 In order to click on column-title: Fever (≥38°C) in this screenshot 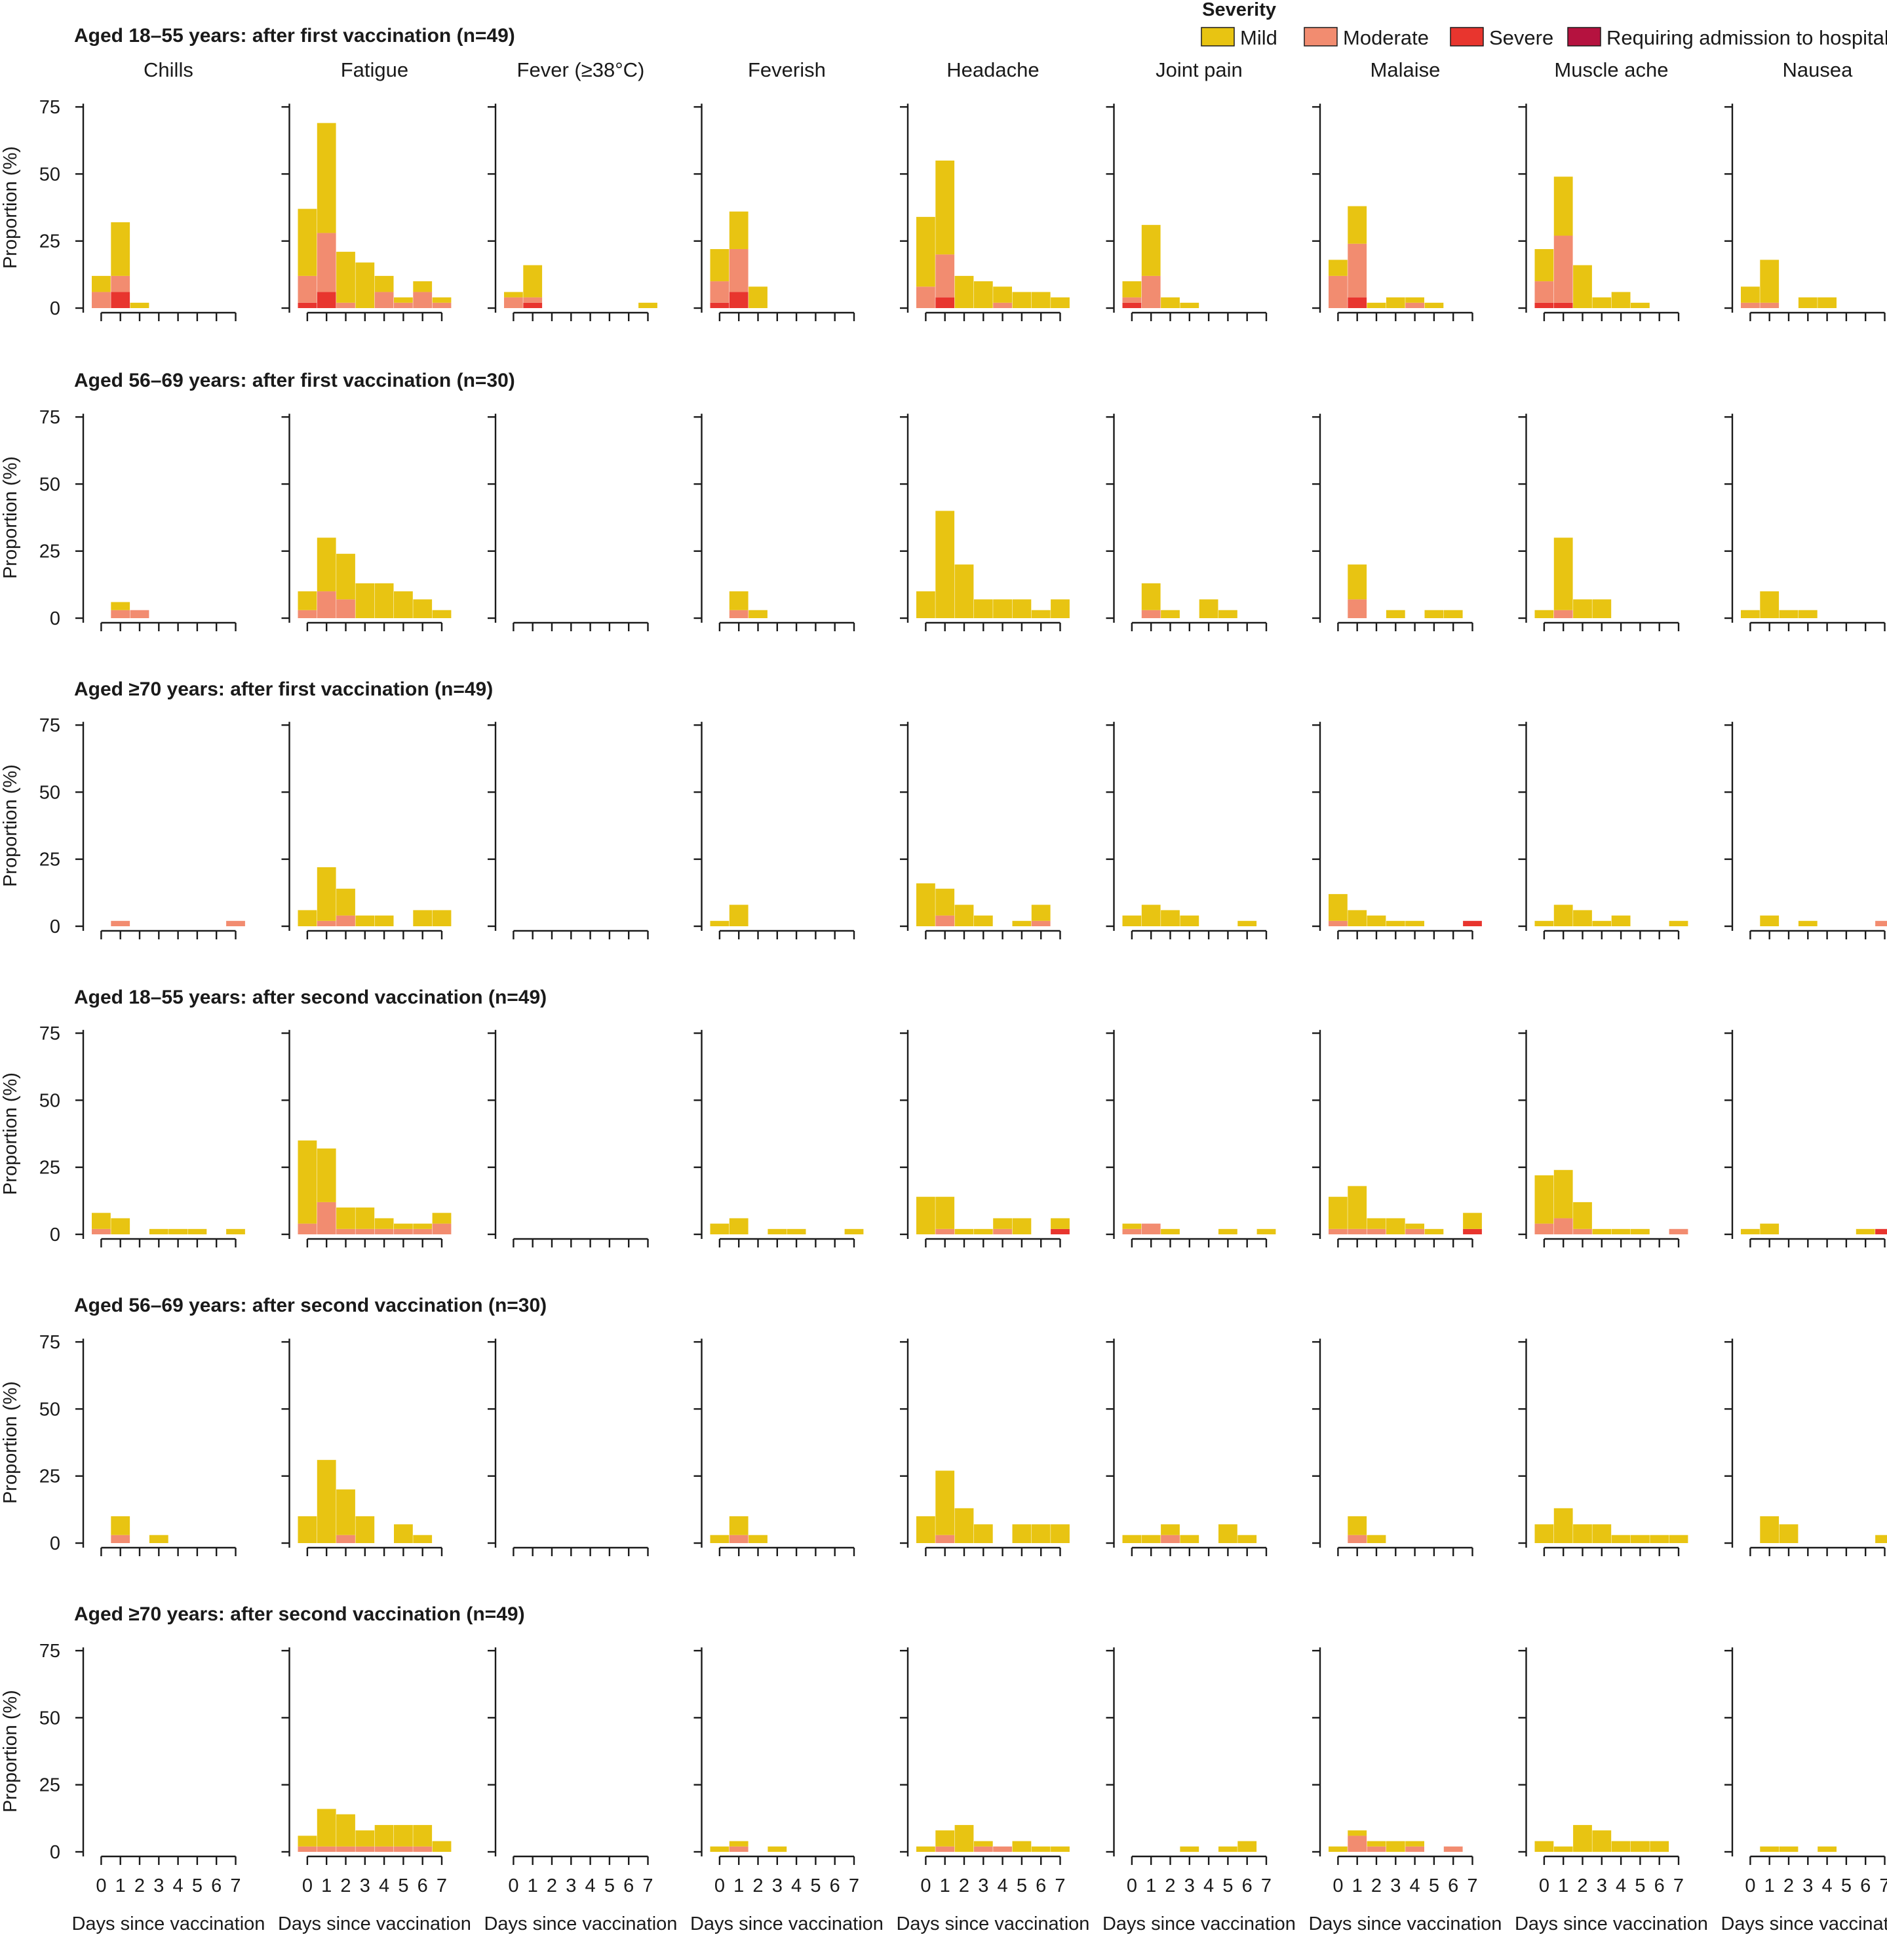, I will do `click(581, 69)`.